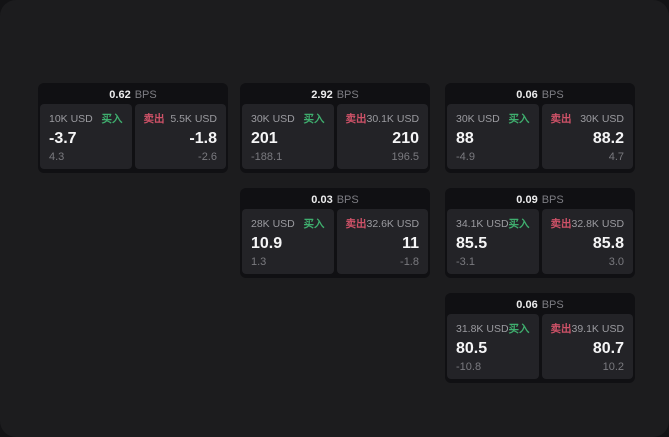 The image size is (669, 437). What do you see at coordinates (288, 241) in the screenshot?
I see `buy-panel: 28K USD 买入 10.9 1.3` at bounding box center [288, 241].